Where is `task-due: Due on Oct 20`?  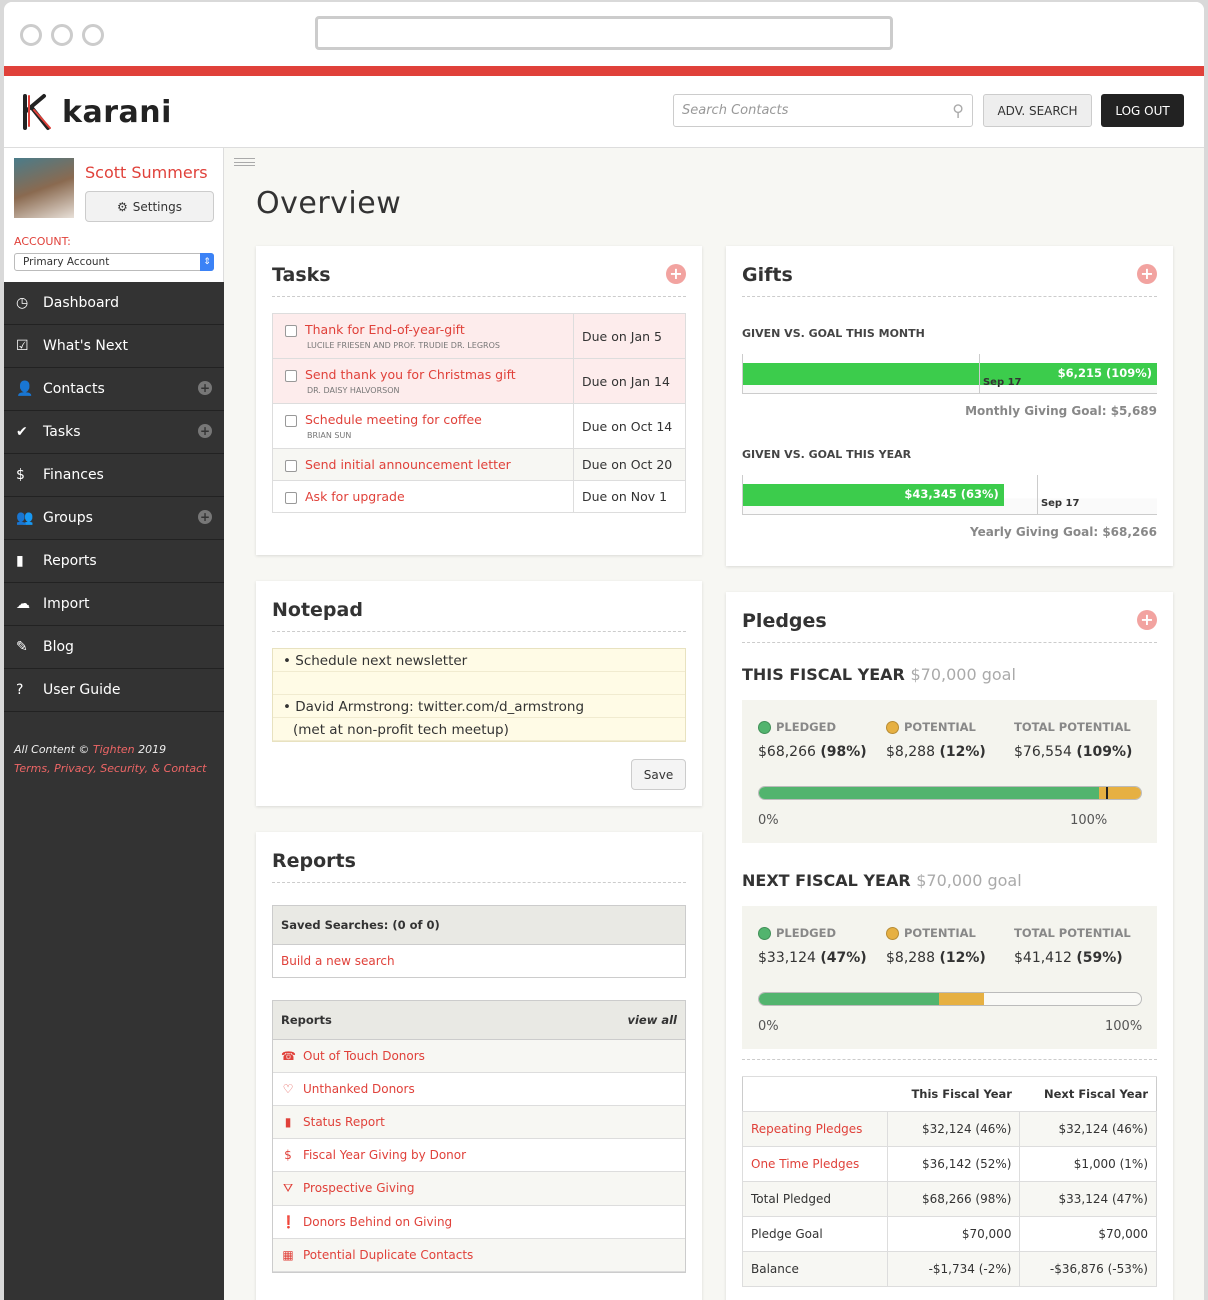 task-due: Due on Oct 20 is located at coordinates (629, 464).